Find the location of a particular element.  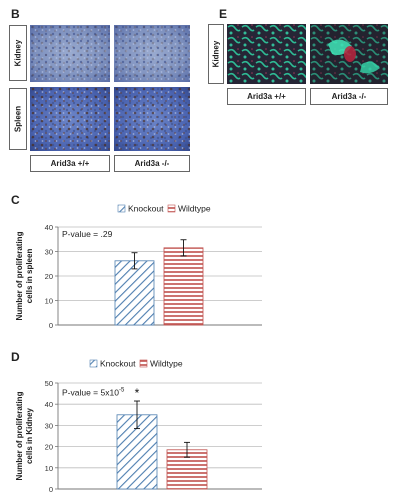

y-axis-label: Number of proliferating cells in Kidney is located at coordinates (24, 435).